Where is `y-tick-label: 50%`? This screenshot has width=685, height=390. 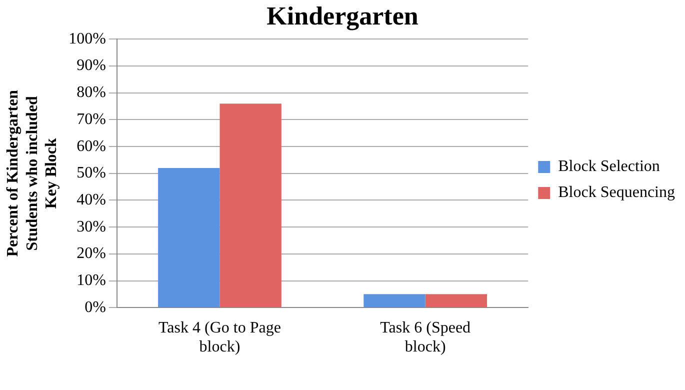 y-tick-label: 50% is located at coordinates (91, 173).